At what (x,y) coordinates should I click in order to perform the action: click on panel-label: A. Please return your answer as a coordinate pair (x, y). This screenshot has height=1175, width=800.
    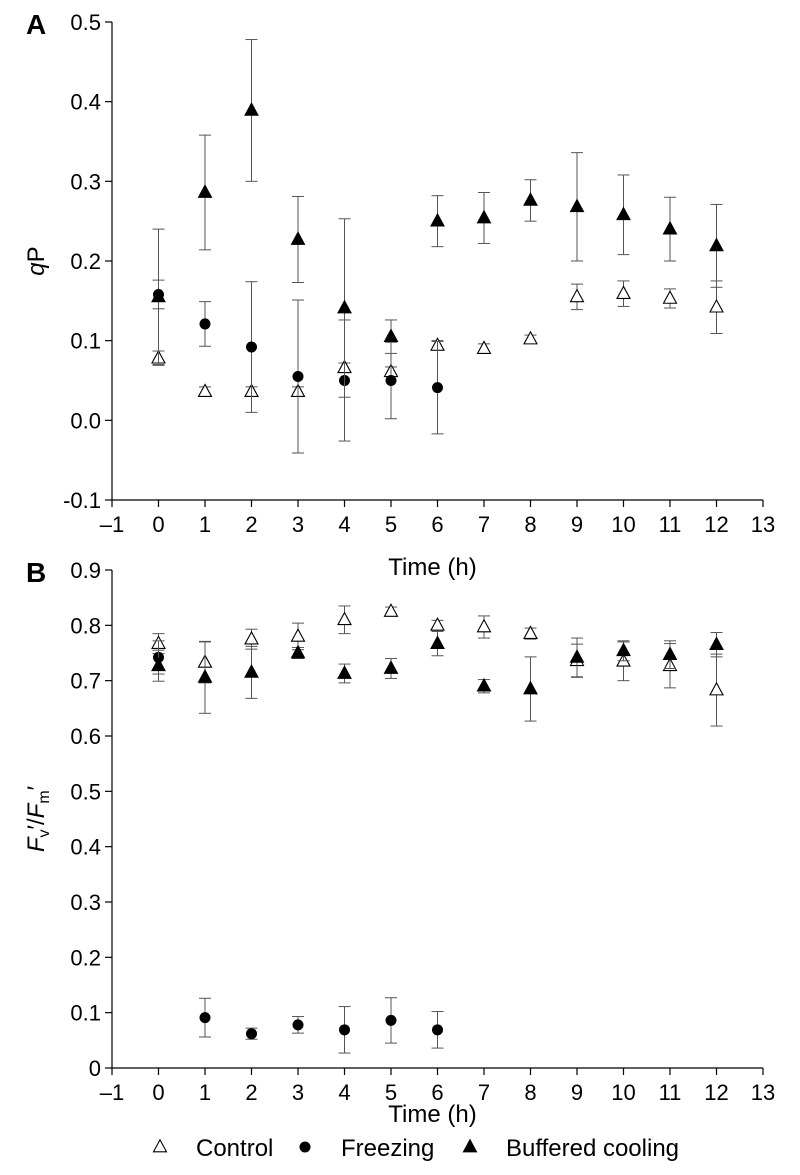
    Looking at the image, I should click on (36, 24).